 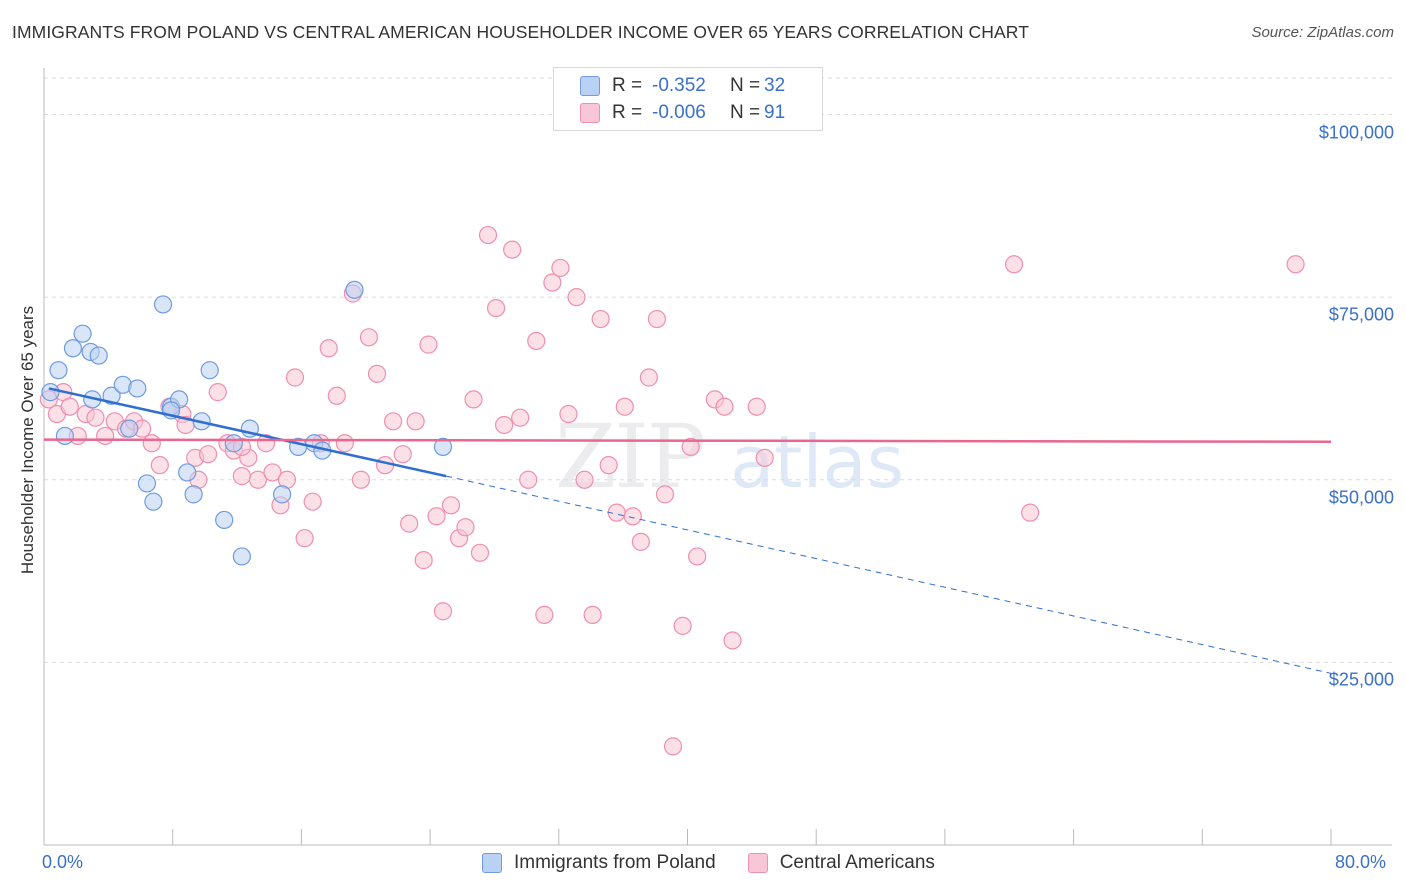 What do you see at coordinates (63, 862) in the screenshot?
I see `x-tick-label-min: 0.0%` at bounding box center [63, 862].